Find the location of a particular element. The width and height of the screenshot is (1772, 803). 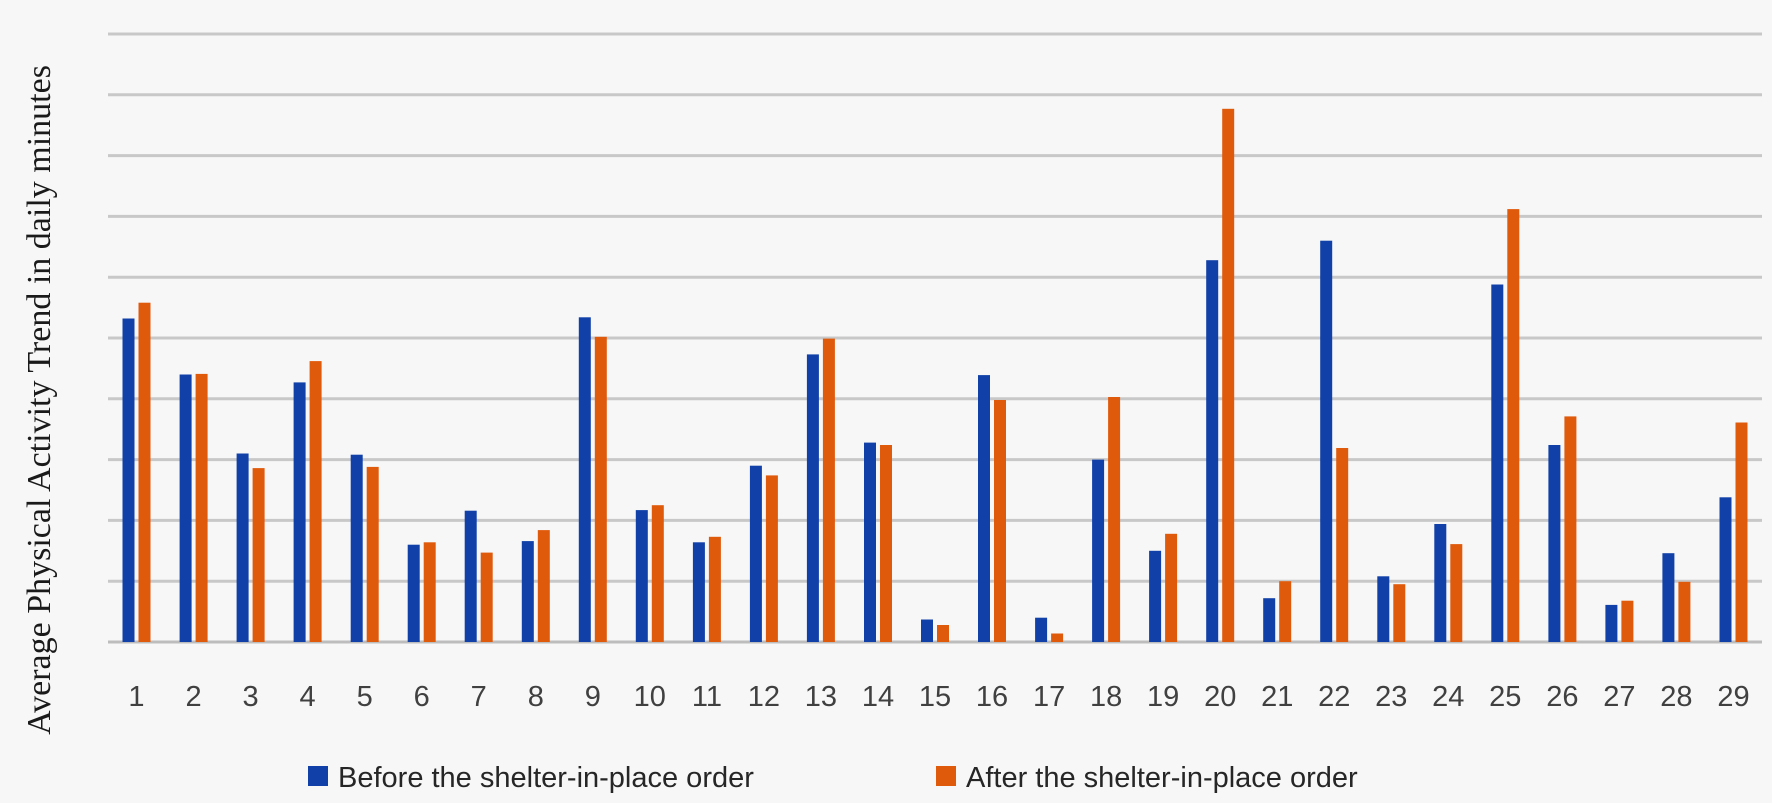

x-tick-label: 19 is located at coordinates (1163, 697).